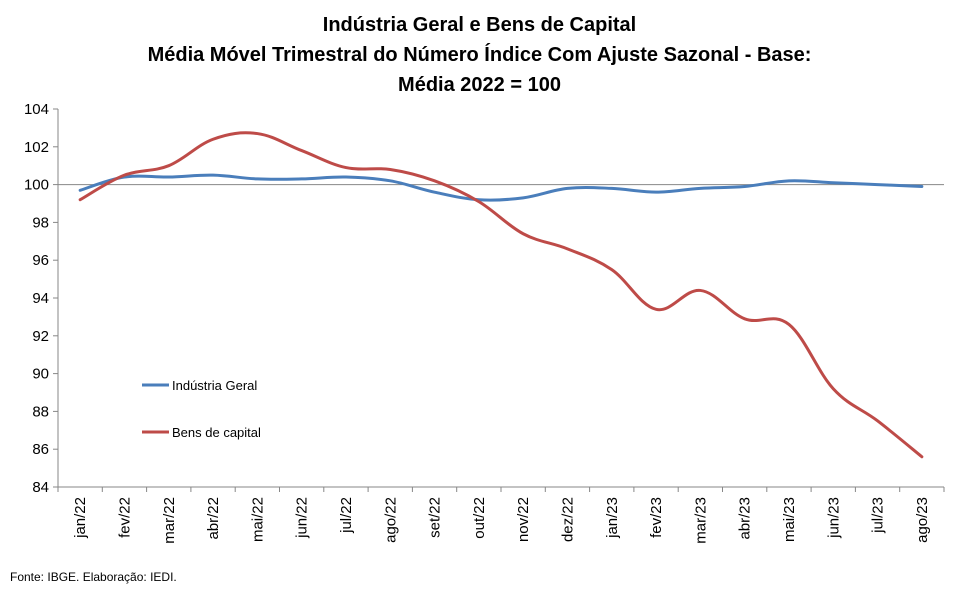  I want to click on x-tick-label: fev/23, so click(656, 517).